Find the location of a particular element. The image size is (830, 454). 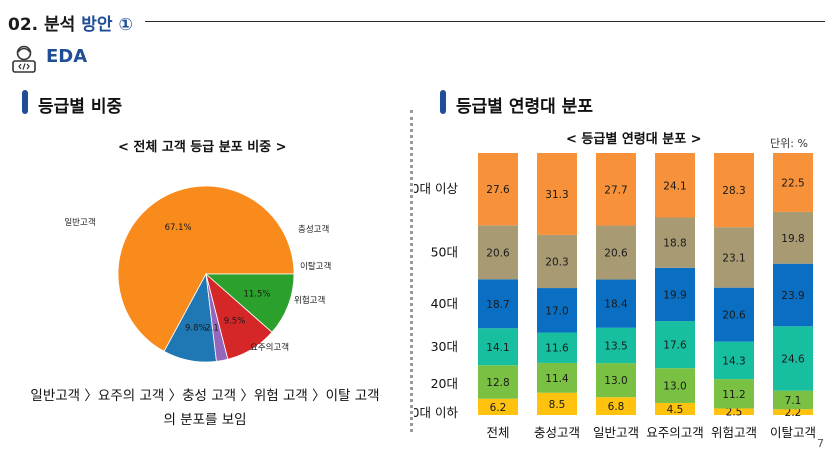

bar-value-label: 18.7 is located at coordinates (497, 305).